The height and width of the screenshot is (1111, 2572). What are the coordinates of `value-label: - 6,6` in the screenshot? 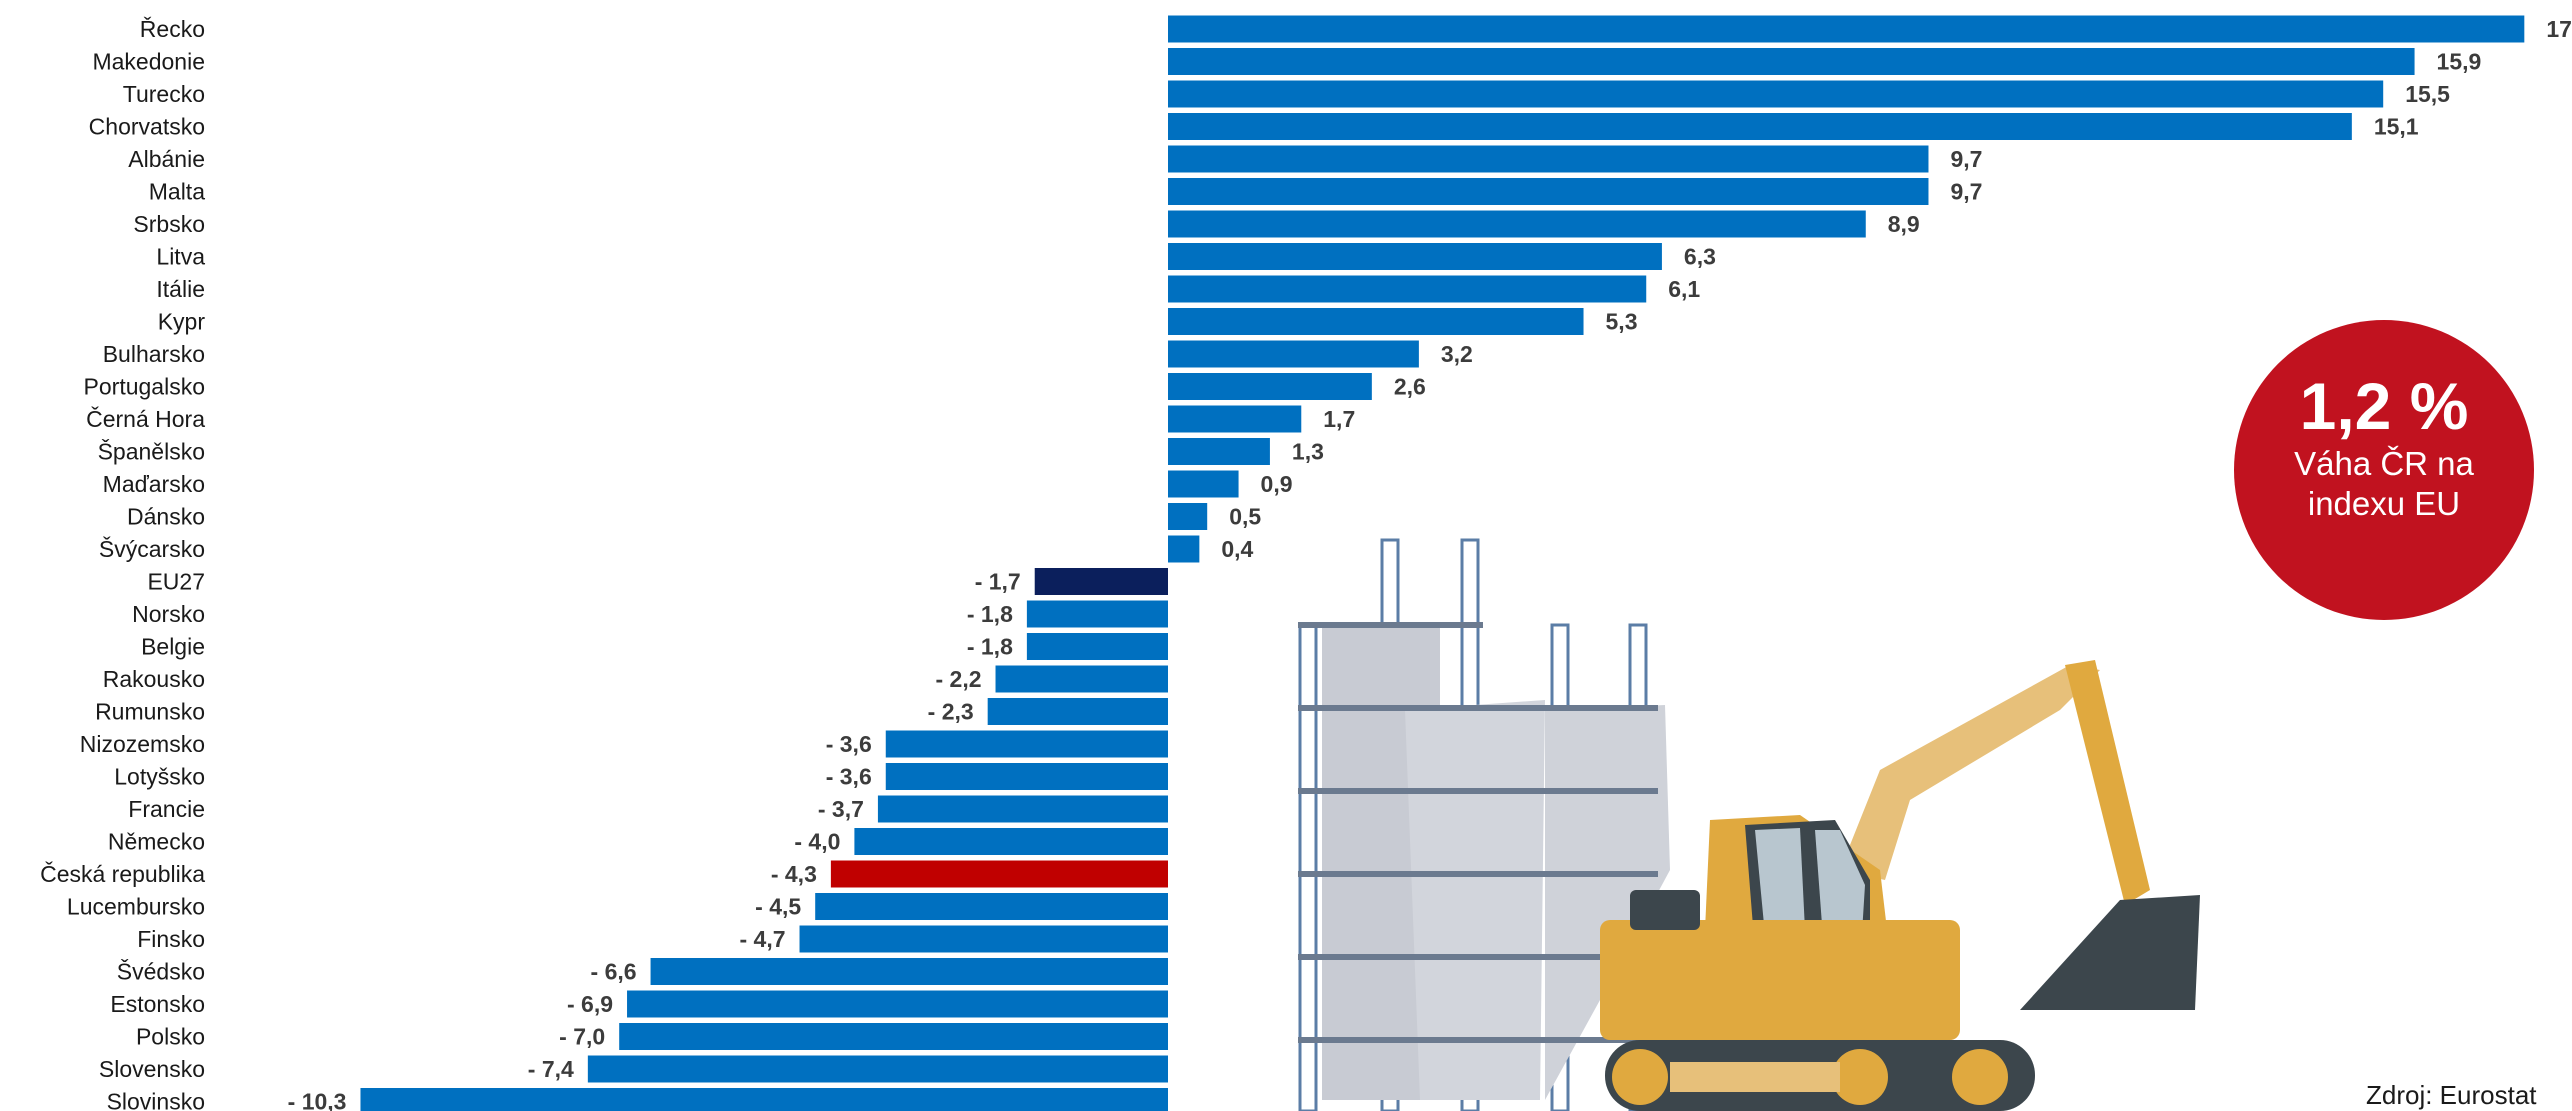 It's located at (614, 972).